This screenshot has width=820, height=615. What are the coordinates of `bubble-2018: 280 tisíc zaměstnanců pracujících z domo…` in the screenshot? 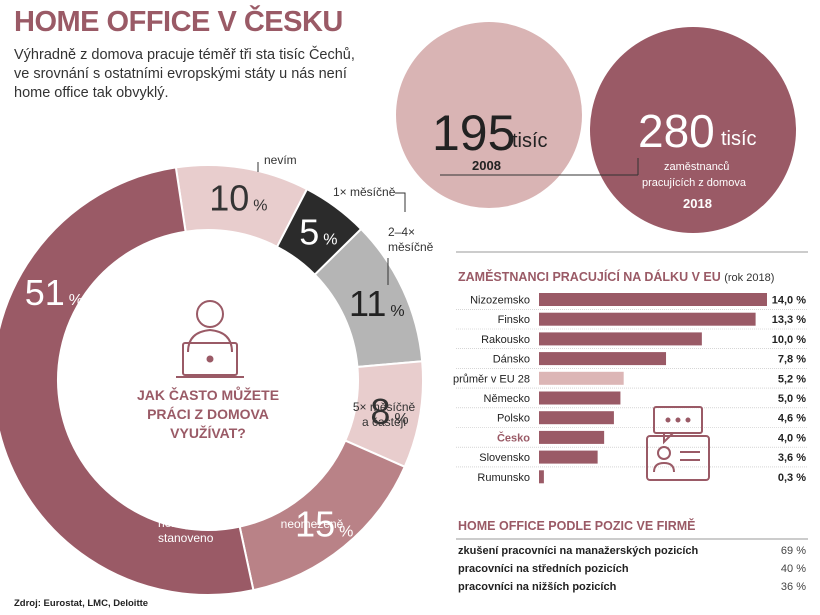 It's located at (693, 130).